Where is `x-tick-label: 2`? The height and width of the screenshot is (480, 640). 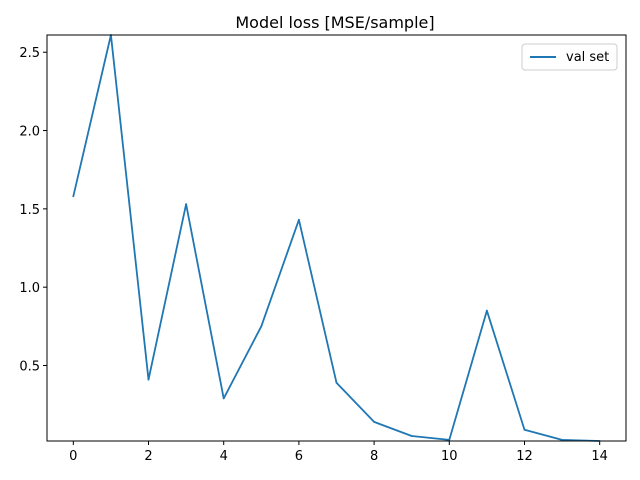 x-tick-label: 2 is located at coordinates (148, 456).